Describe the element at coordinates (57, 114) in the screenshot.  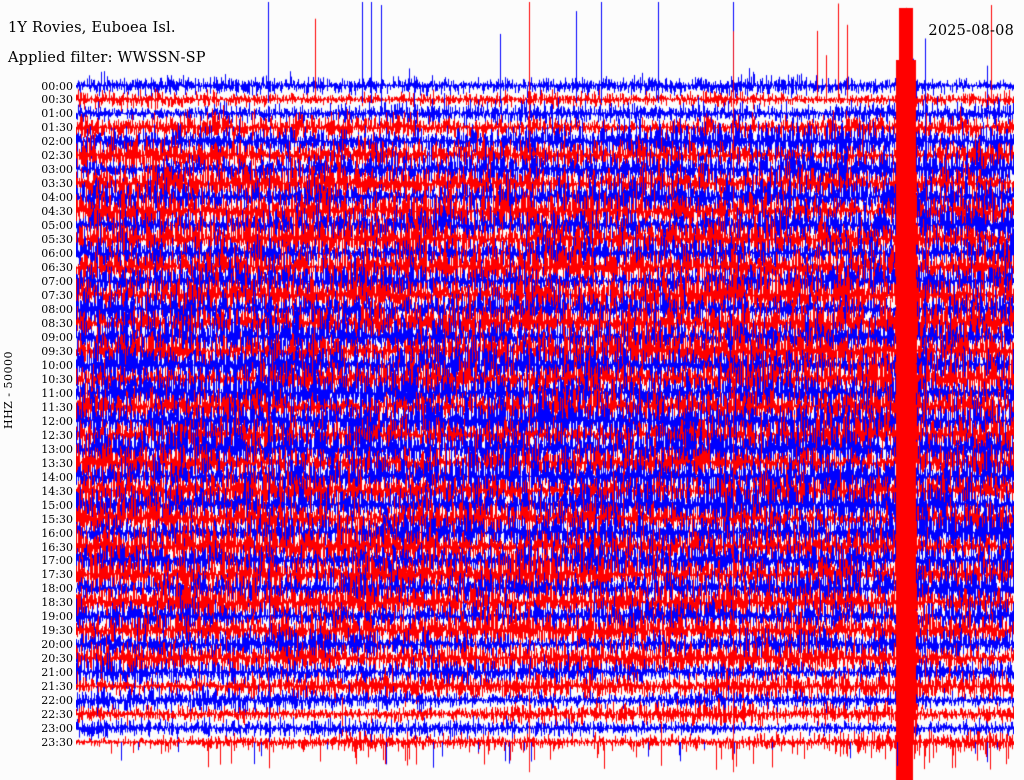
I see `time-tick-label: 01:00` at that location.